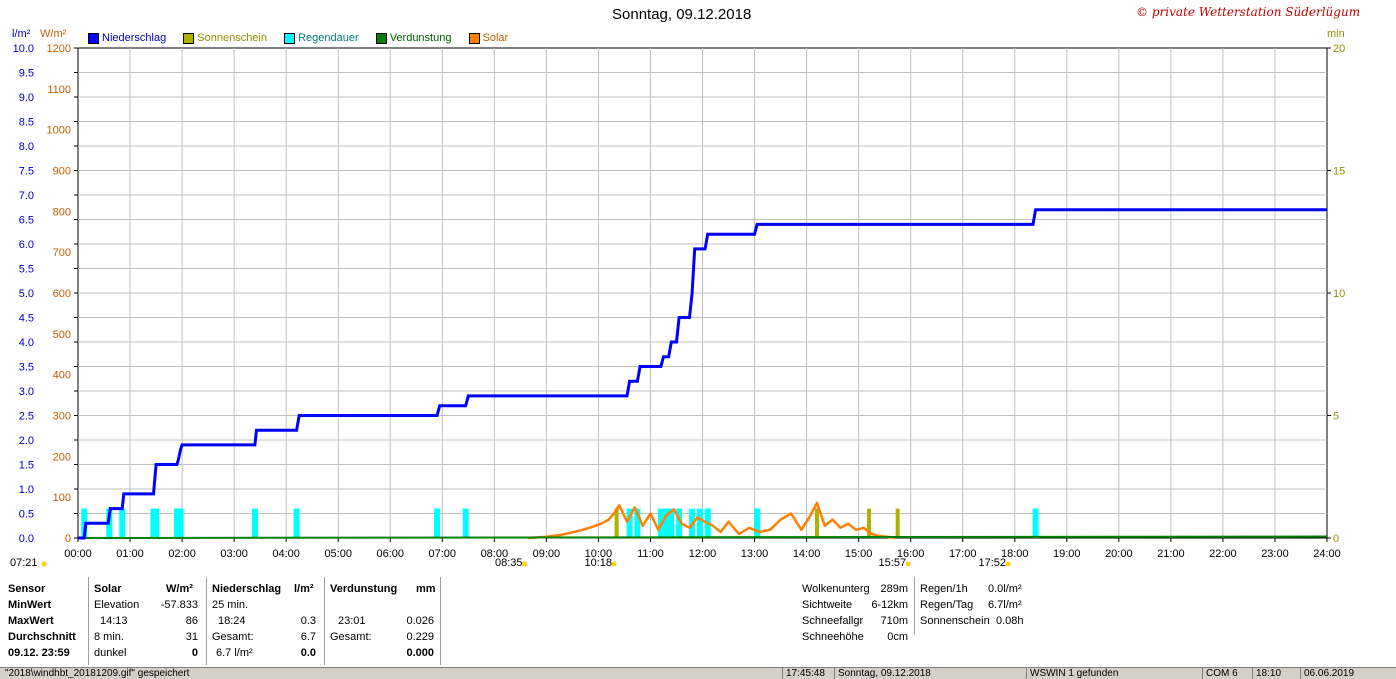  What do you see at coordinates (286, 554) in the screenshot?
I see `x-tick-label: 04:00` at bounding box center [286, 554].